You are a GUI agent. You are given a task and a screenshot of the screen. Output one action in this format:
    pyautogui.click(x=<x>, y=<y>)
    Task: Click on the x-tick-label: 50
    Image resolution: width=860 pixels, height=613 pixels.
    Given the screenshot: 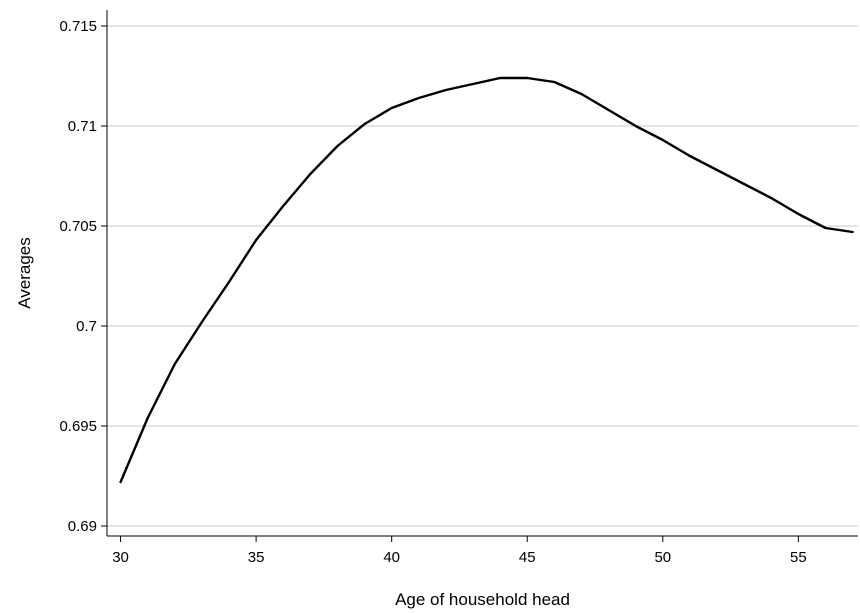 What is the action you would take?
    pyautogui.click(x=662, y=557)
    